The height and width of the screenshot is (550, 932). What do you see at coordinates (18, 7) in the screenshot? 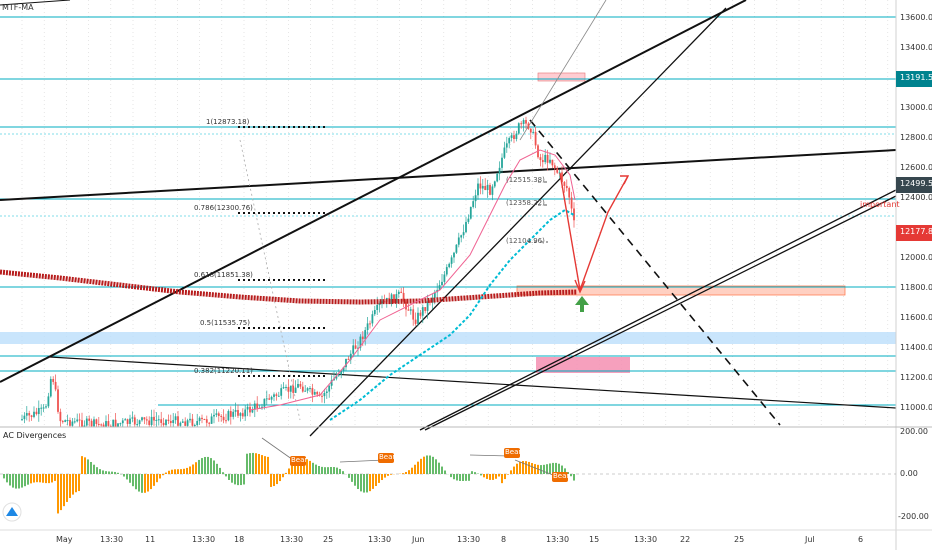
I see `indicator-title: MTF-MA` at bounding box center [18, 7].